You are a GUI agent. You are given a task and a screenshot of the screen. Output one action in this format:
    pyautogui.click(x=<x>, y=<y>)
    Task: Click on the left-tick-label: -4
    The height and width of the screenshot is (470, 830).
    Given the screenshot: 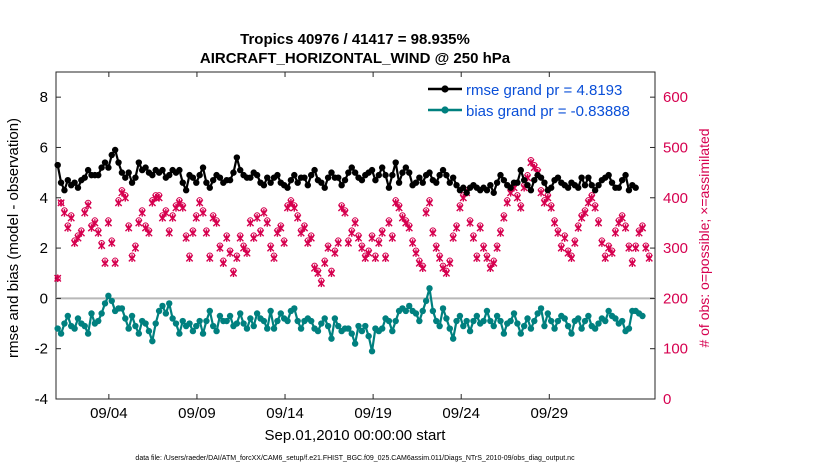 What is the action you would take?
    pyautogui.click(x=41, y=399)
    